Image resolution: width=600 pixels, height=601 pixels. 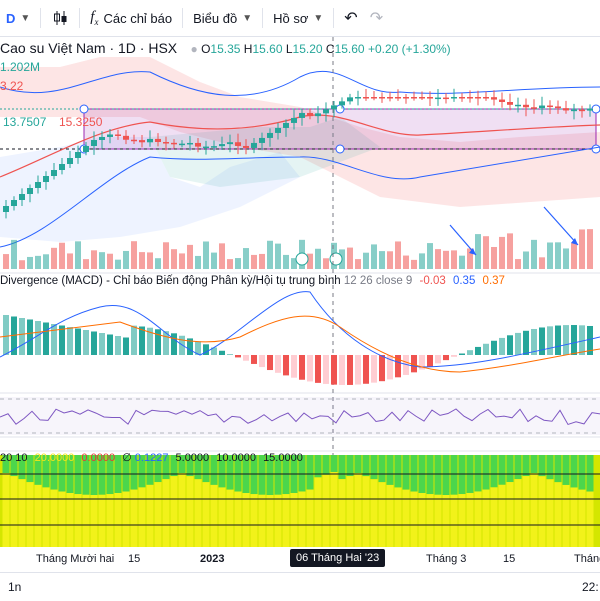 I want to click on timeframe-selector: D ▼, so click(x=18, y=18).